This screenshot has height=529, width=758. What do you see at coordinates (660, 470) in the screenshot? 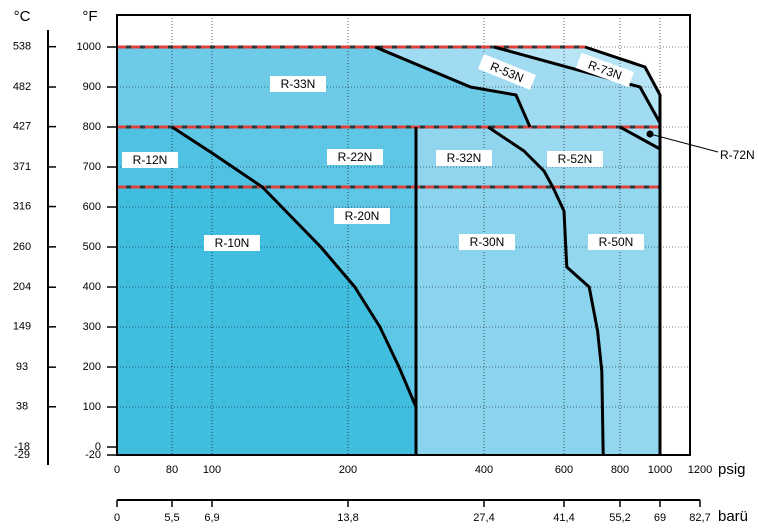
I see `x-tick-label: 1000` at bounding box center [660, 470].